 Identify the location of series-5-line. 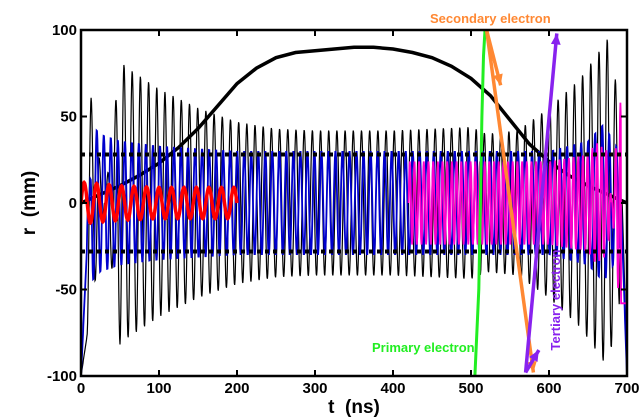
(480, 203).